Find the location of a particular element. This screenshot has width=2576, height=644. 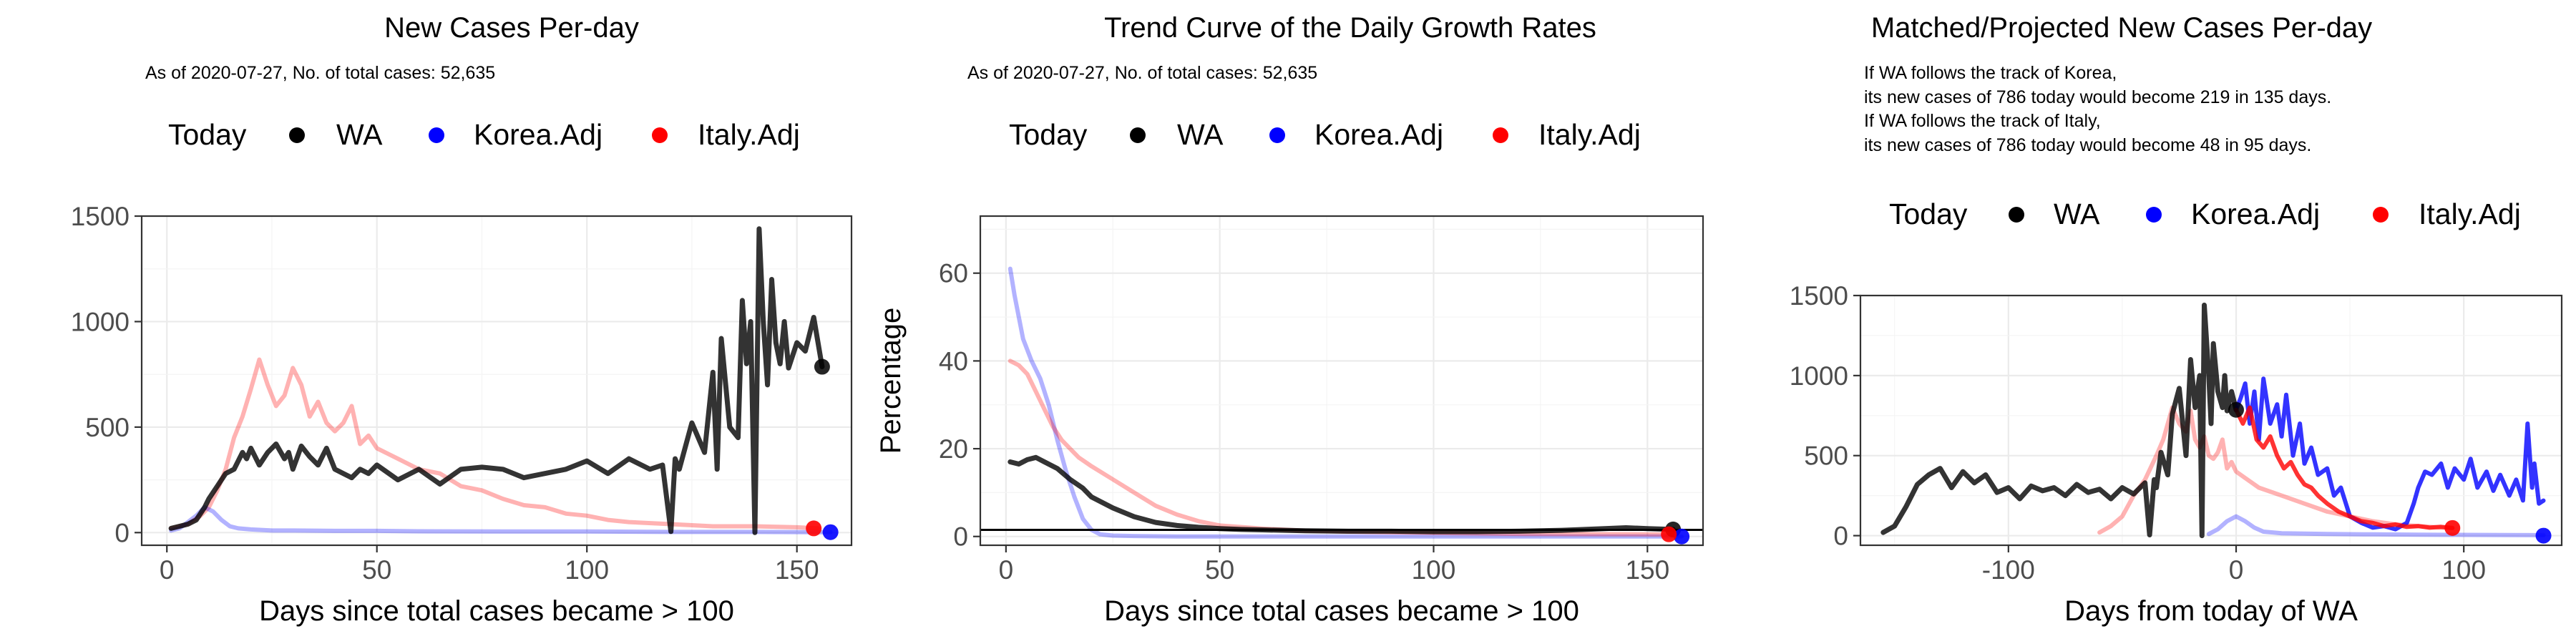

x-tick-label: -100 is located at coordinates (2008, 570).